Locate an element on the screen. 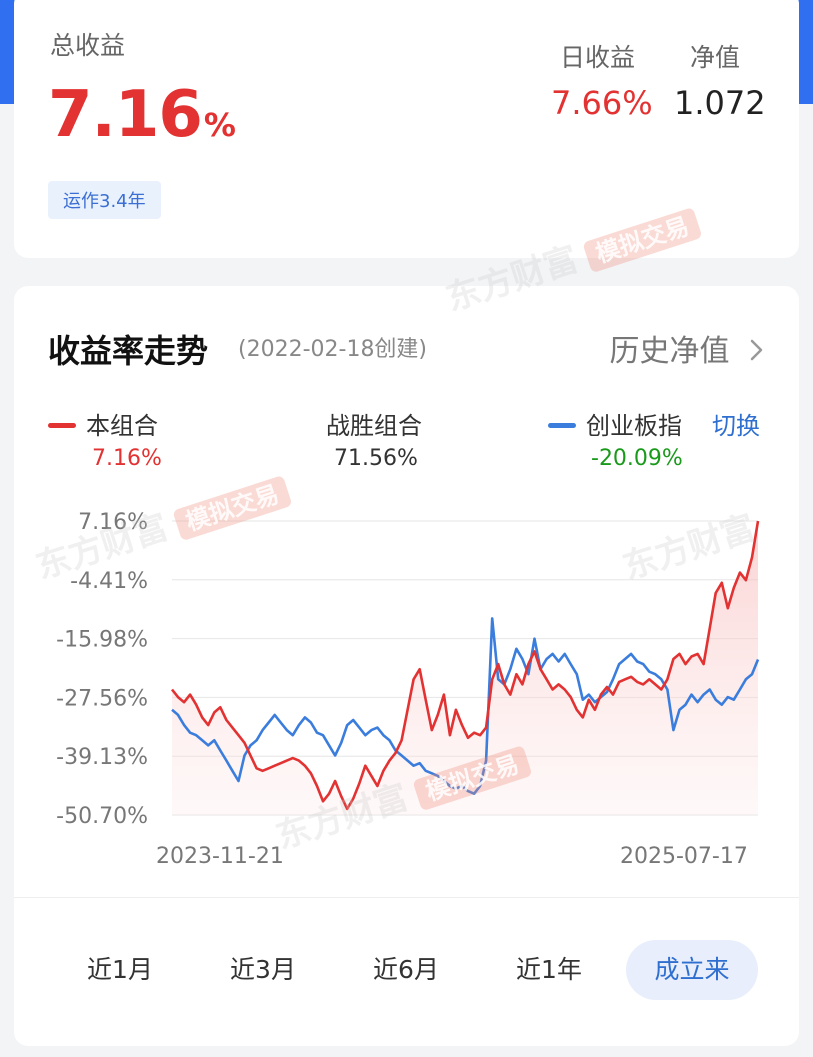 This screenshot has width=813, height=1057. total-return-value: 7.16% is located at coordinates (142, 115).